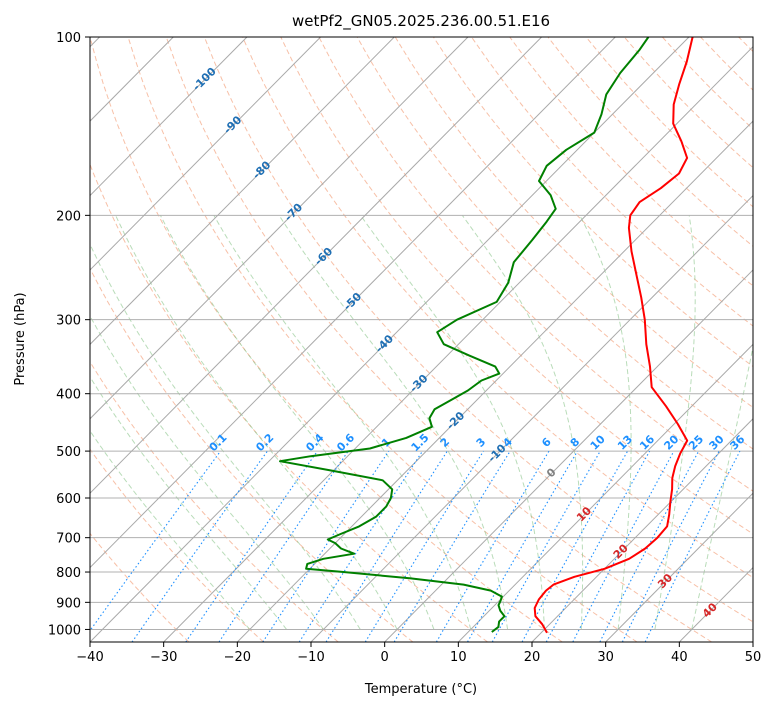 Image resolution: width=775 pixels, height=708 pixels. I want to click on x-tick-label: 20, so click(532, 657).